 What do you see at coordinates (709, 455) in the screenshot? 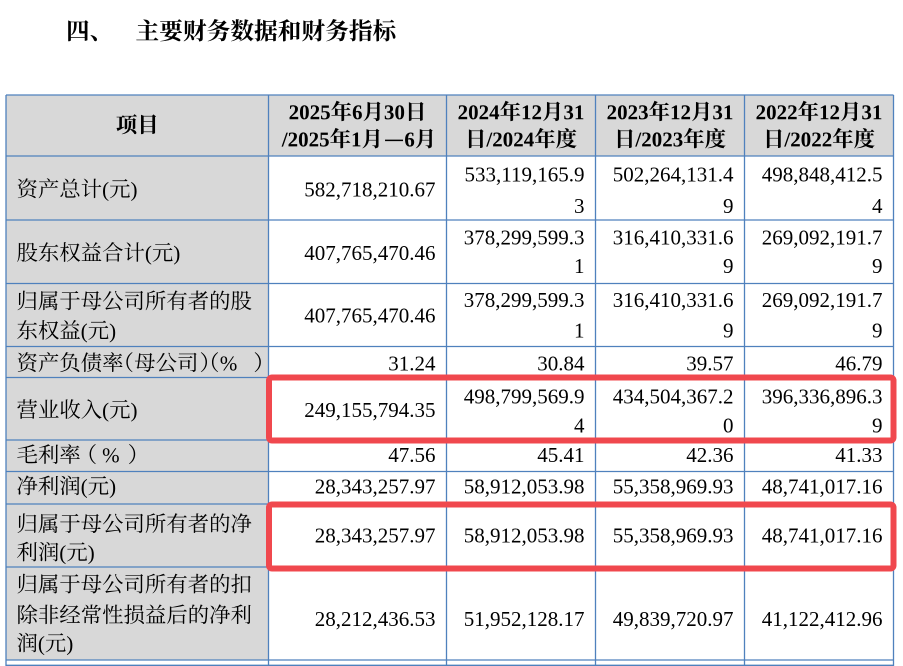
I see `svg-text: 42.36` at bounding box center [709, 455].